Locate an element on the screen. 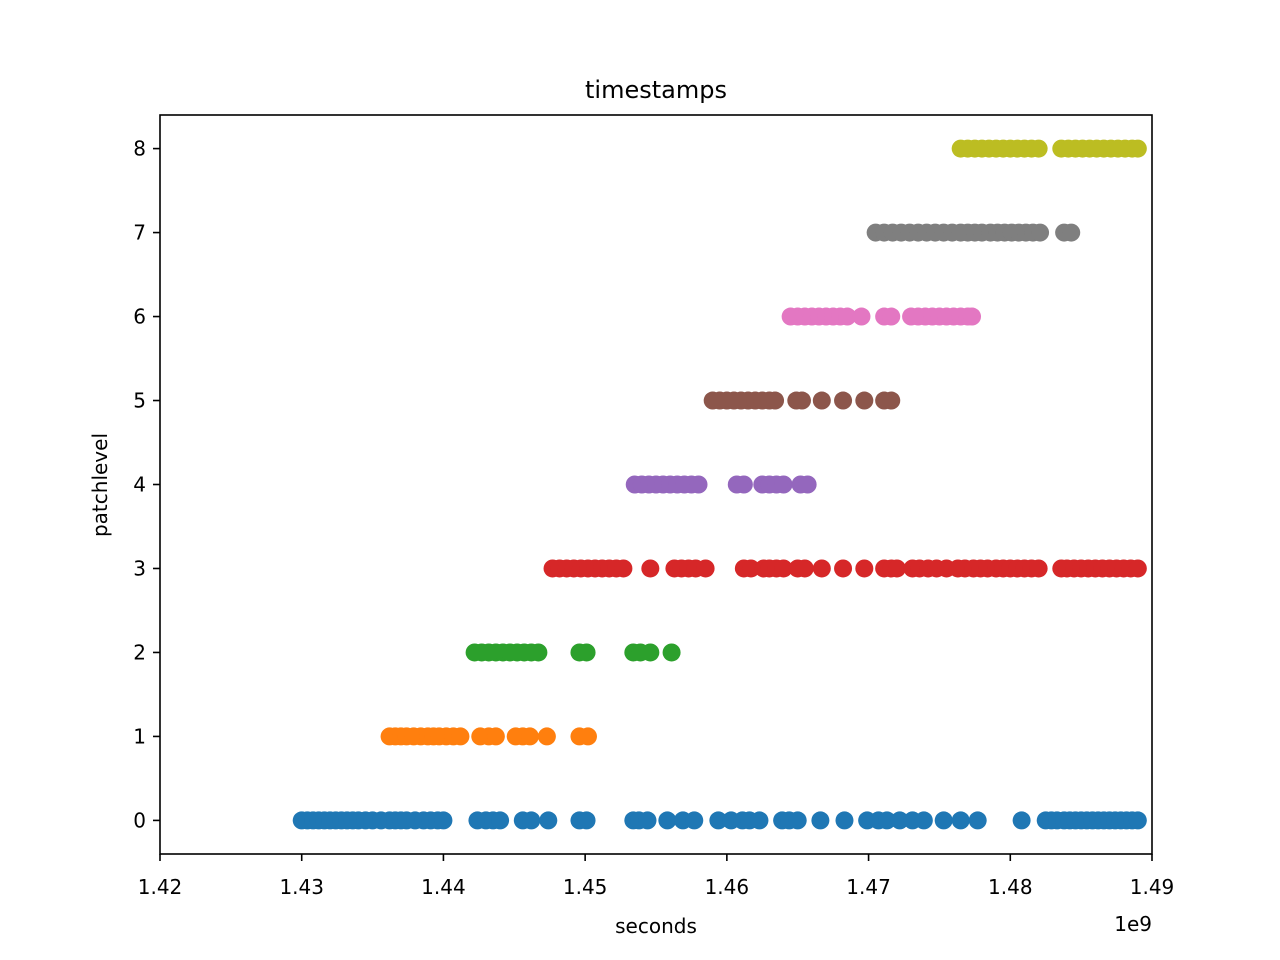  y-tick-label: 3 is located at coordinates (139, 568).